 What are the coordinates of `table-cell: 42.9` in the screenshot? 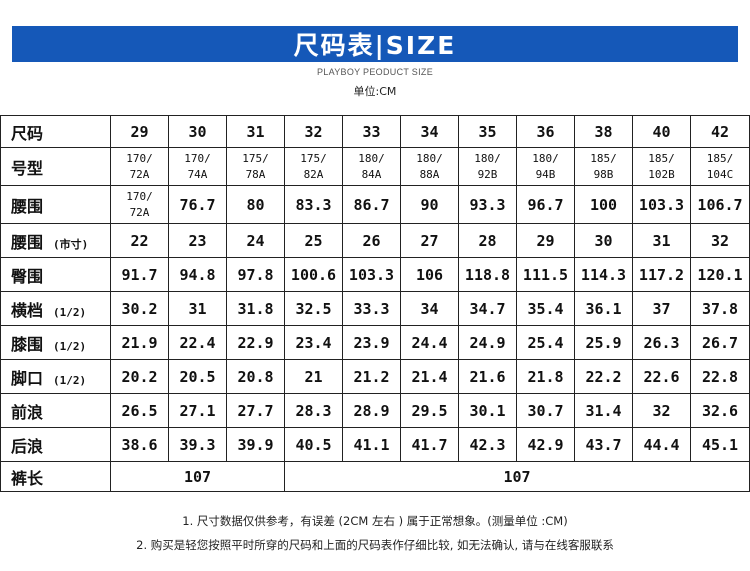 It's located at (545, 444).